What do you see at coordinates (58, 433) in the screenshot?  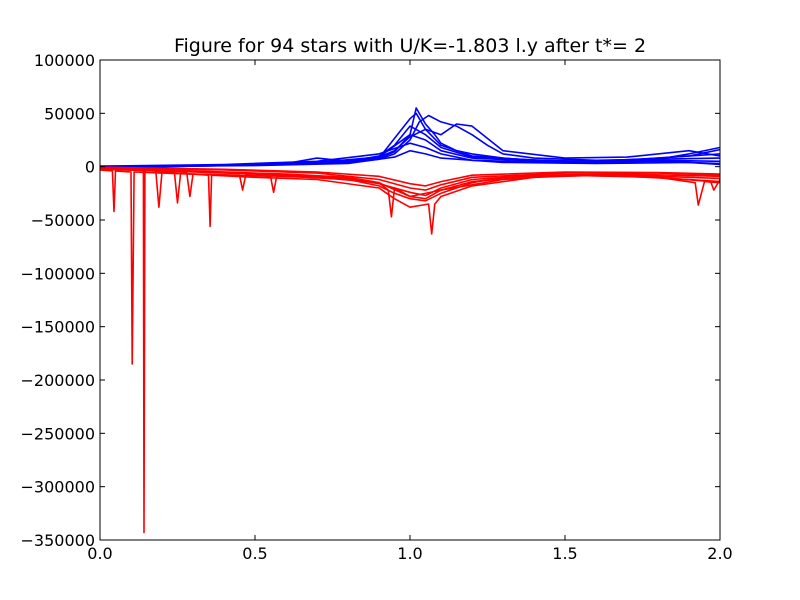 I see `y-tick-label: −250000` at bounding box center [58, 433].